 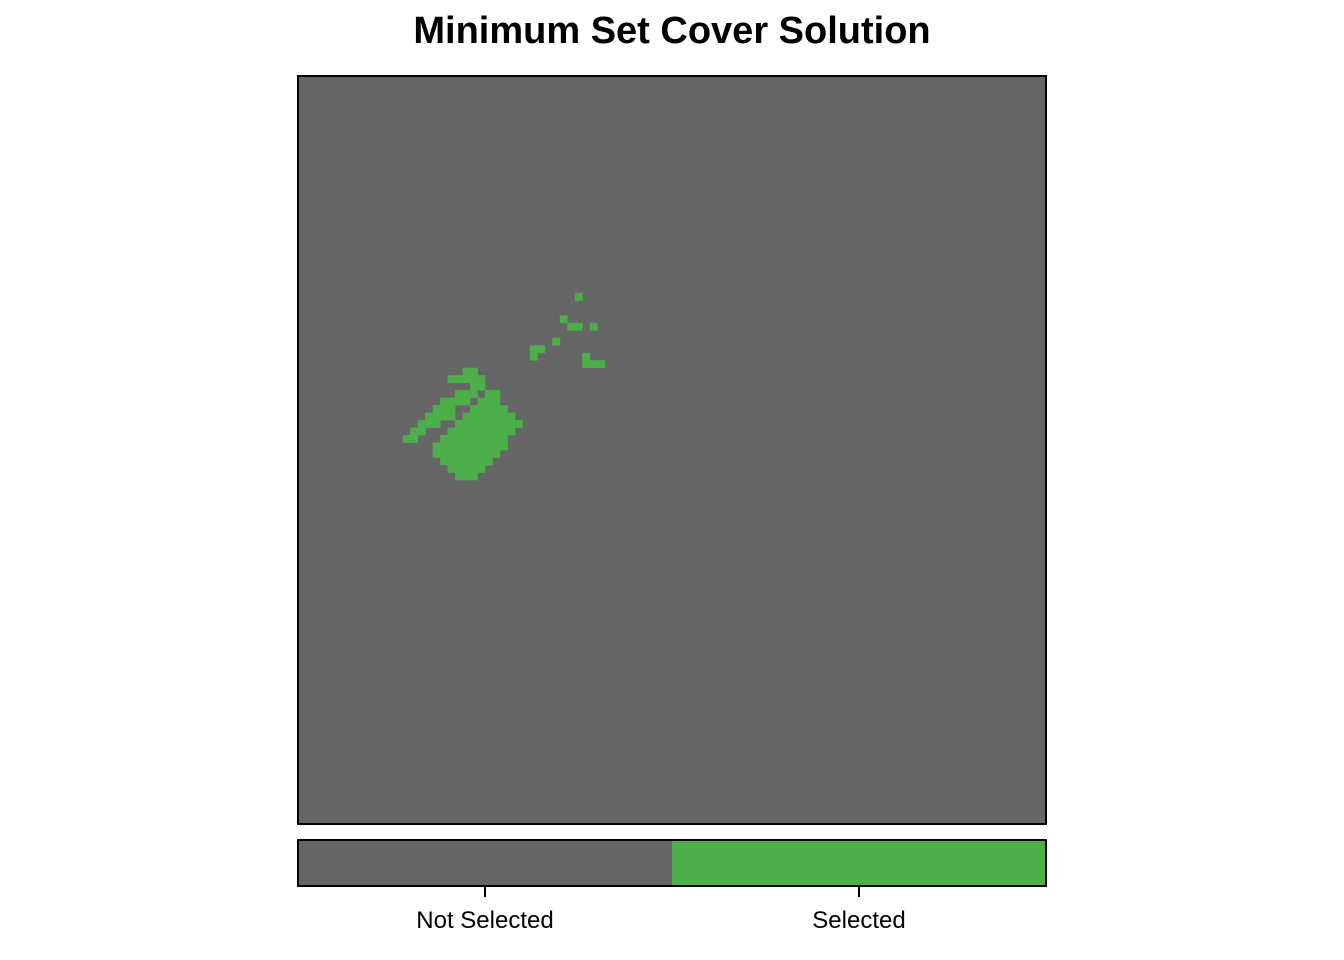 I want to click on legend-swatch-not-selected, so click(x=485, y=863).